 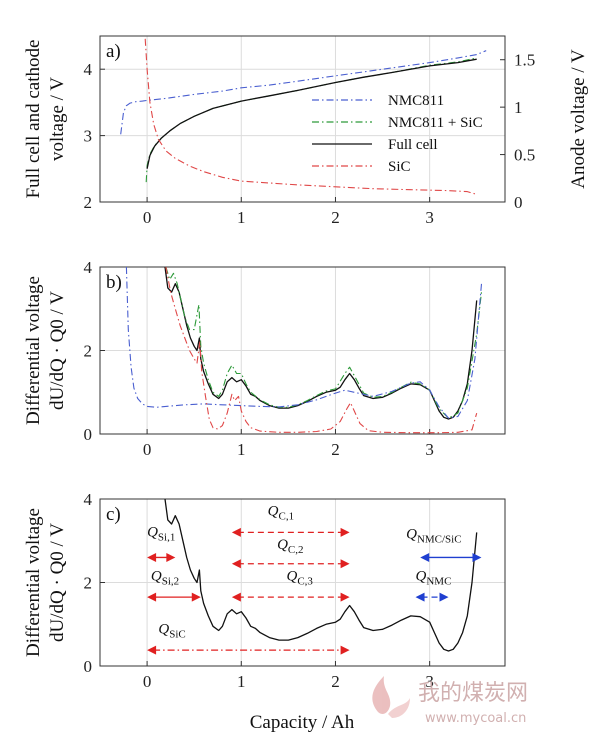 I want to click on y-axis-label-line1: Full cell and cathode, so click(x=33, y=119).